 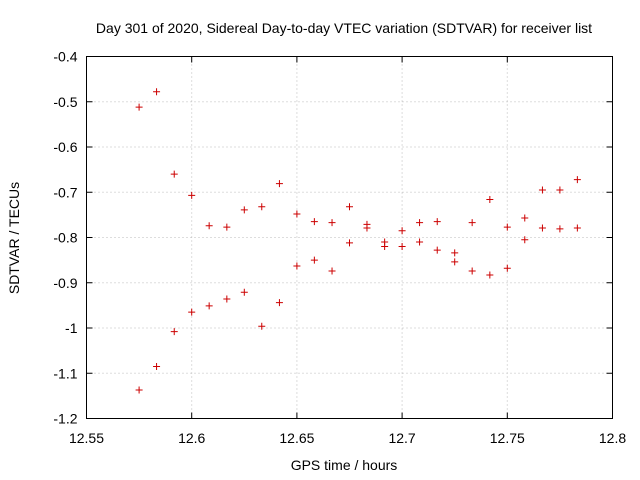 I want to click on y-tick-label: -0.7, so click(x=65, y=192).